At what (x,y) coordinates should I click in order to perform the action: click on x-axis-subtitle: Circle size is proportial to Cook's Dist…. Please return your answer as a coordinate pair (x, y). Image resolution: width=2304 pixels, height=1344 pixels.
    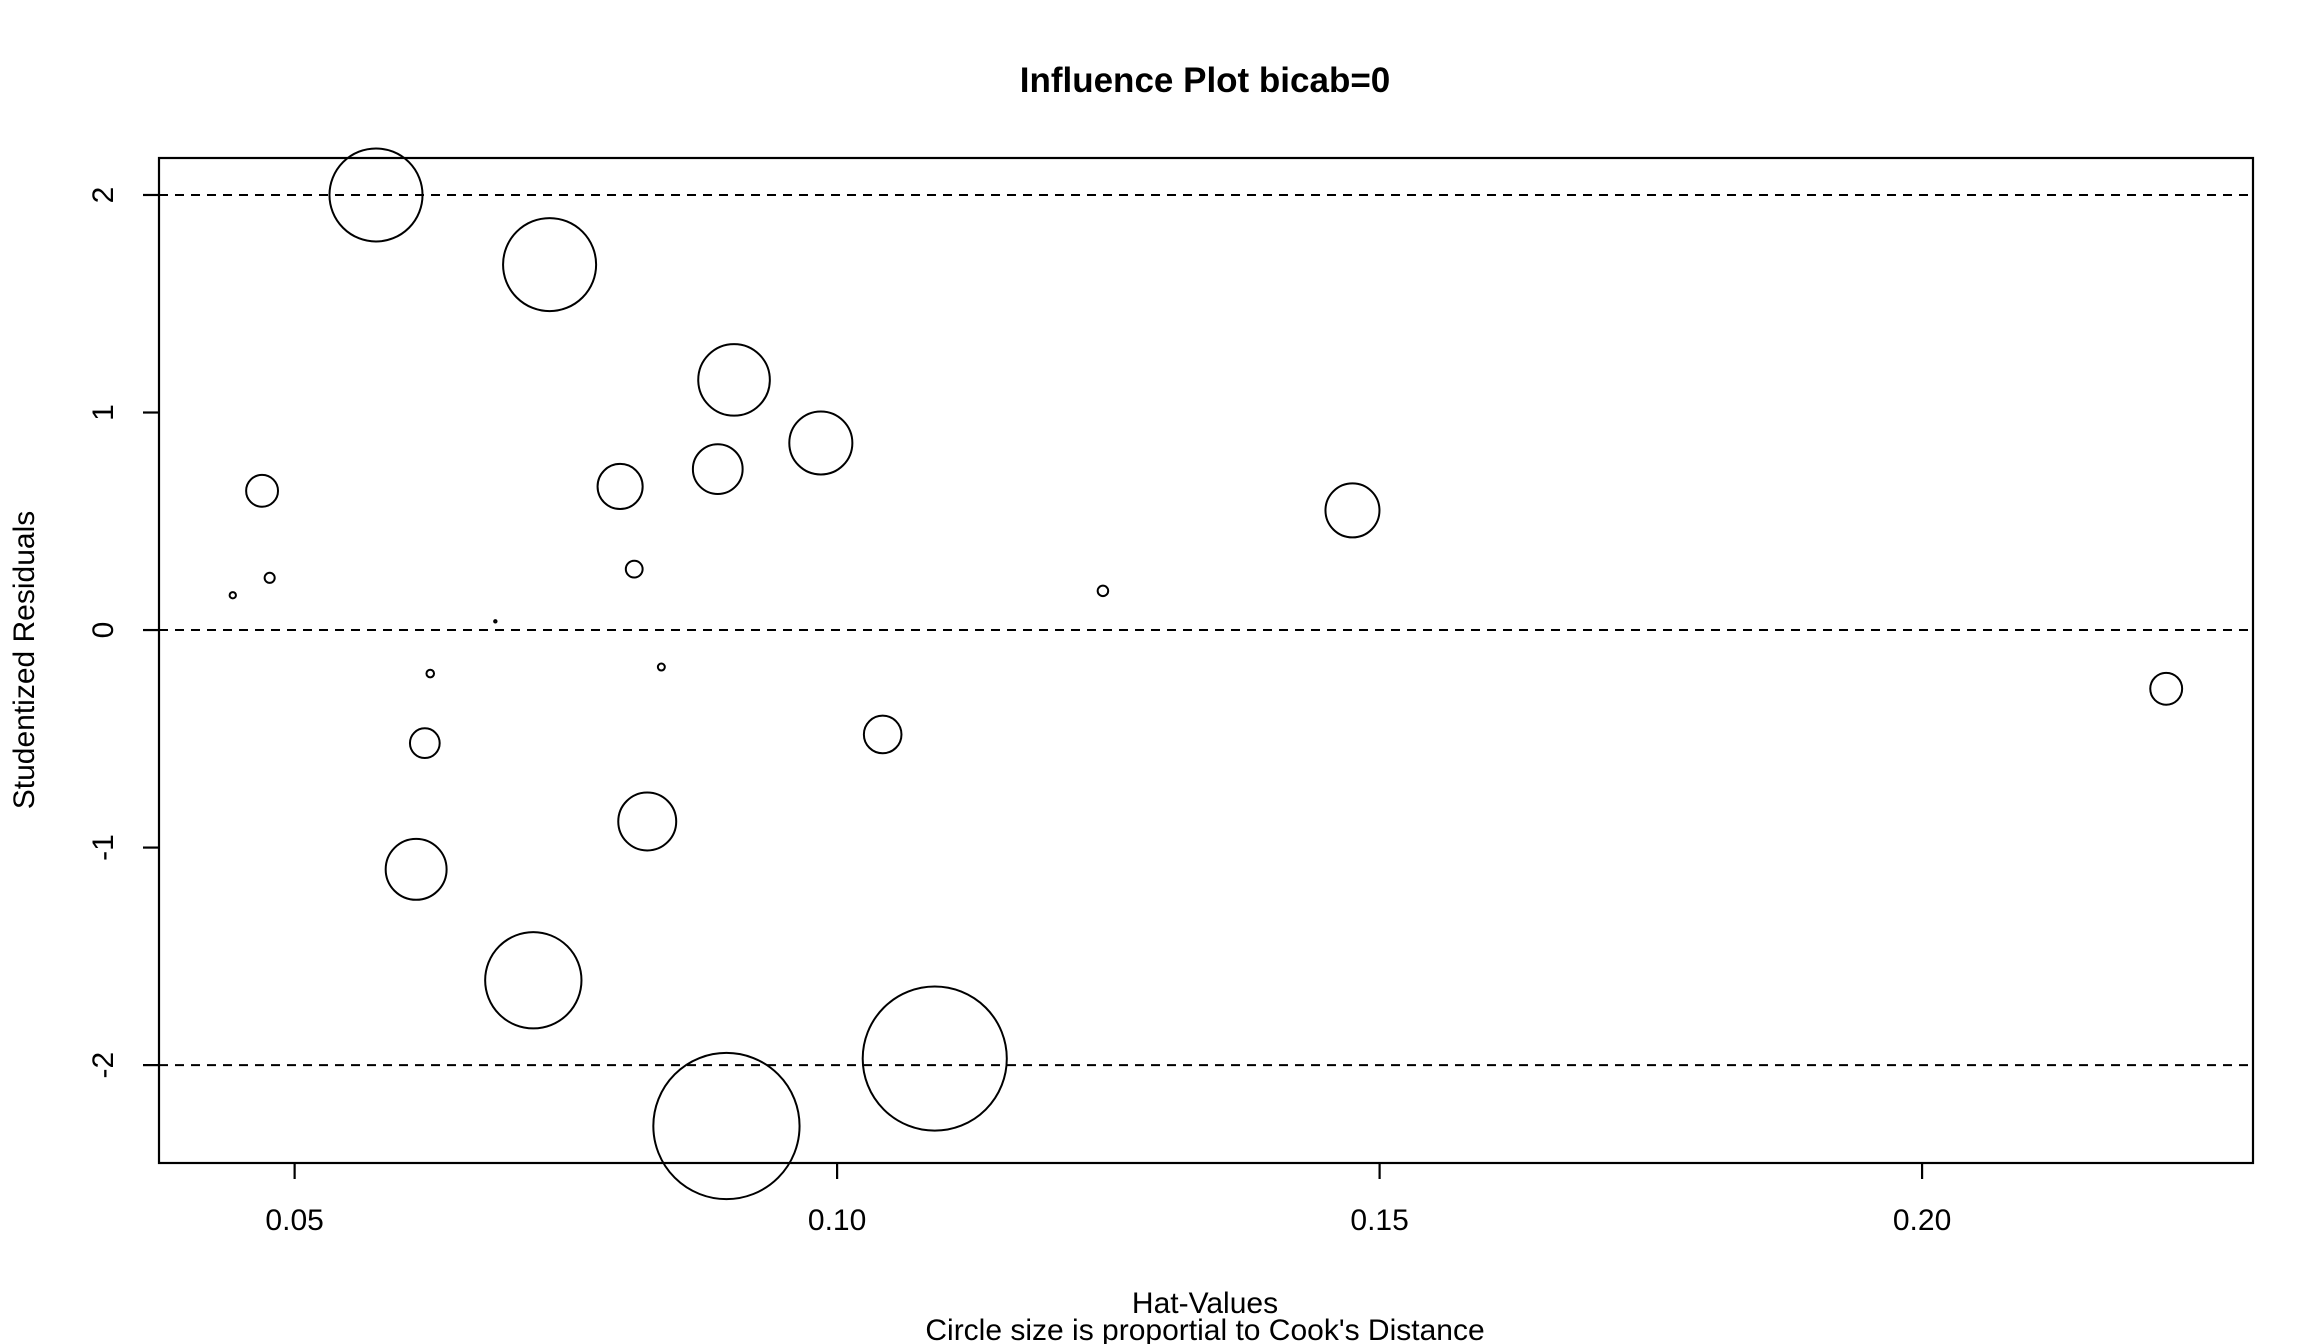
    Looking at the image, I should click on (1204, 1329).